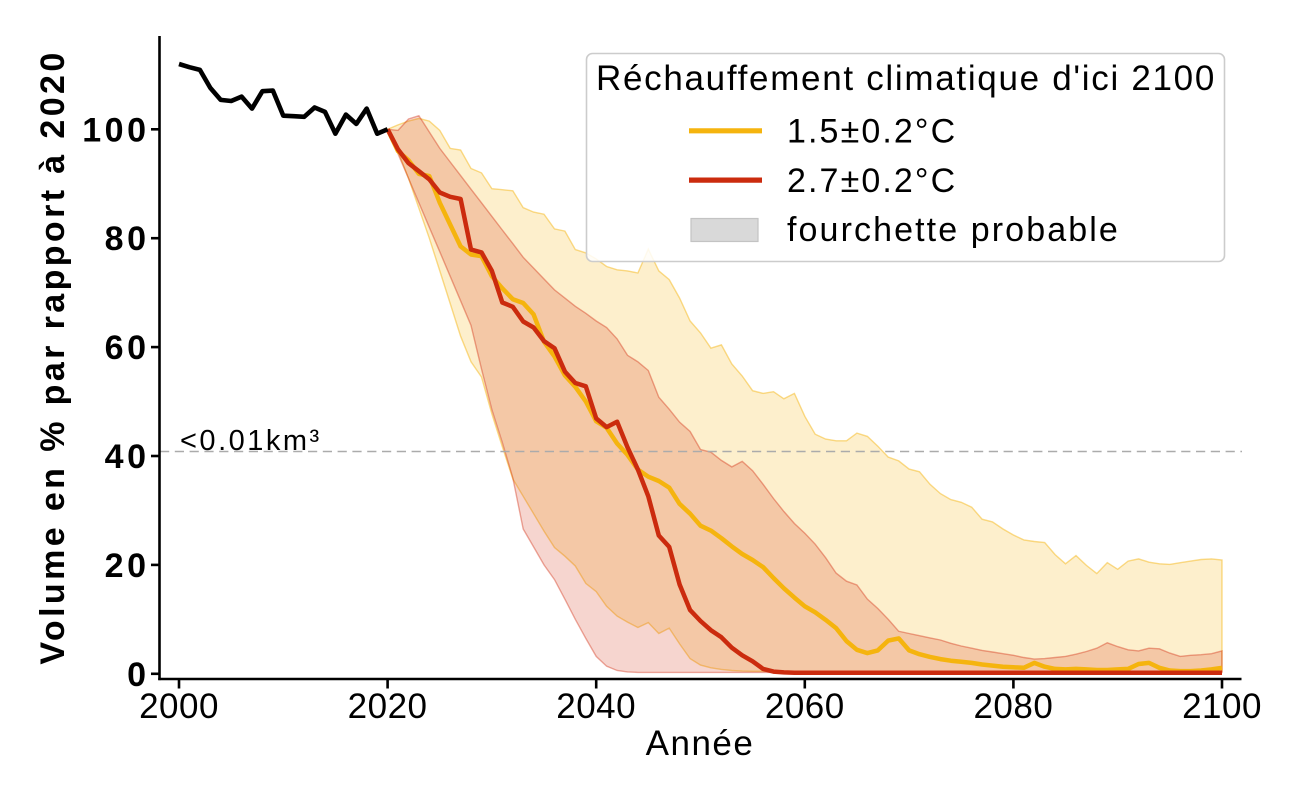 This screenshot has height=800, width=1300. What do you see at coordinates (127, 457) in the screenshot?
I see `svg-text: 40` at bounding box center [127, 457].